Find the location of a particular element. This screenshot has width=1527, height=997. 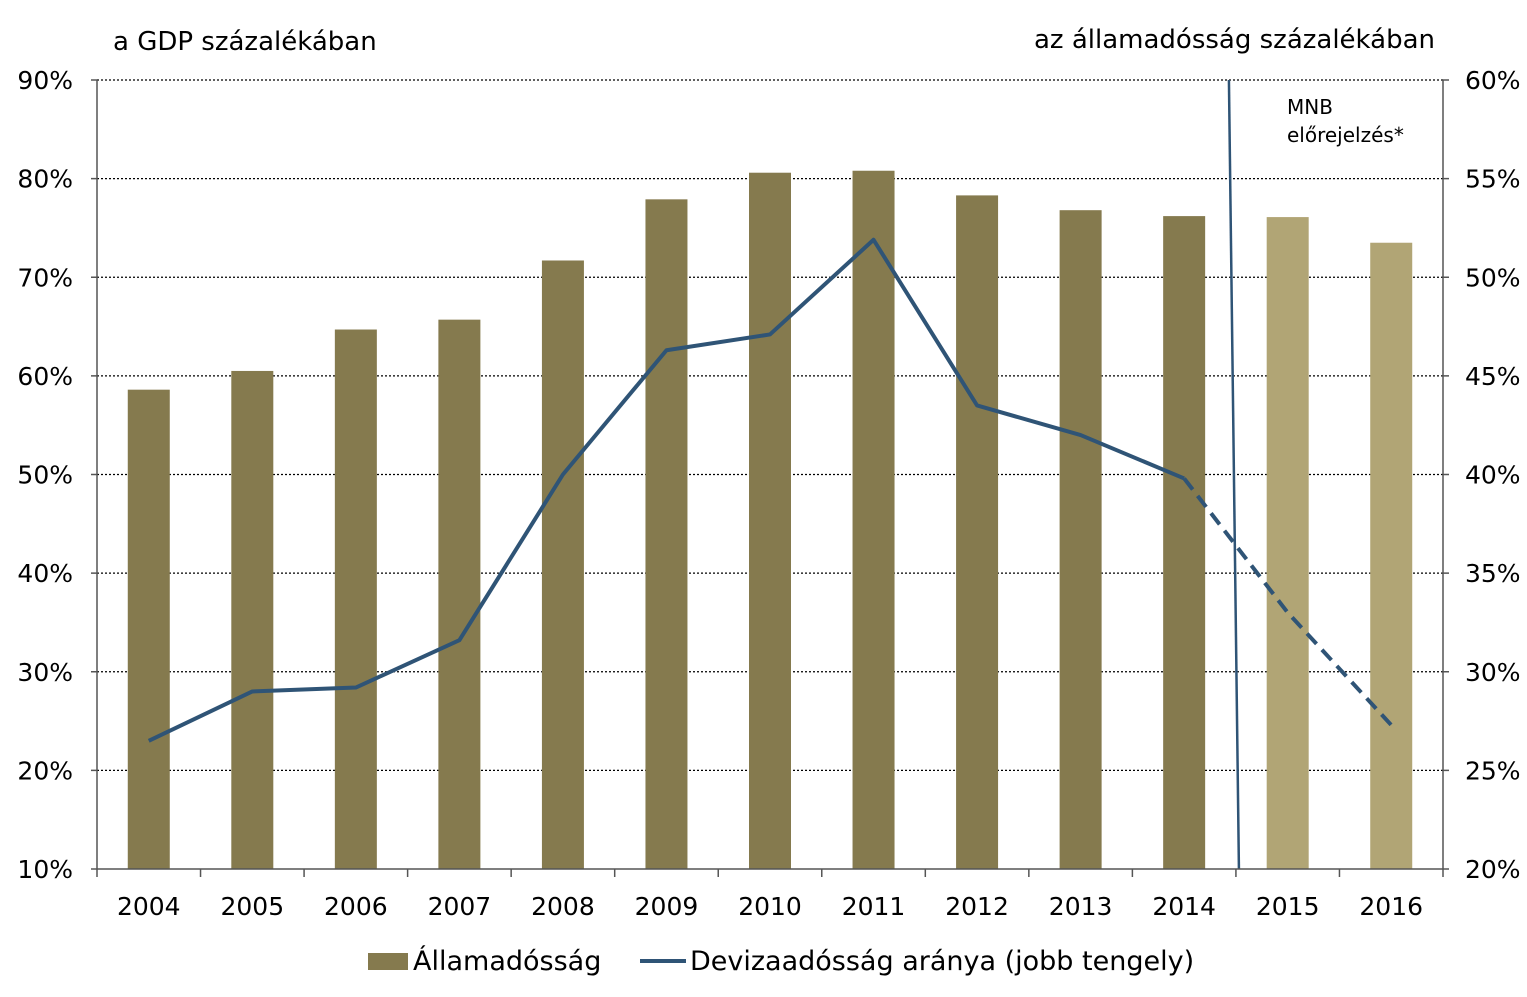

bar-2013 is located at coordinates (1080, 539).